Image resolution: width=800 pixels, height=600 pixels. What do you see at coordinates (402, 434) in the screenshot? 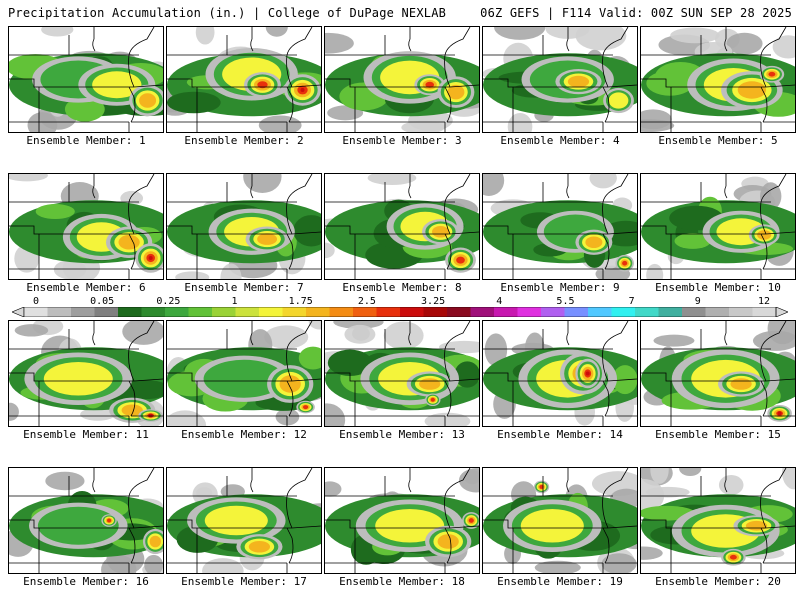
I see `ensemble-member-label: Ensemble Member: 13` at bounding box center [402, 434].